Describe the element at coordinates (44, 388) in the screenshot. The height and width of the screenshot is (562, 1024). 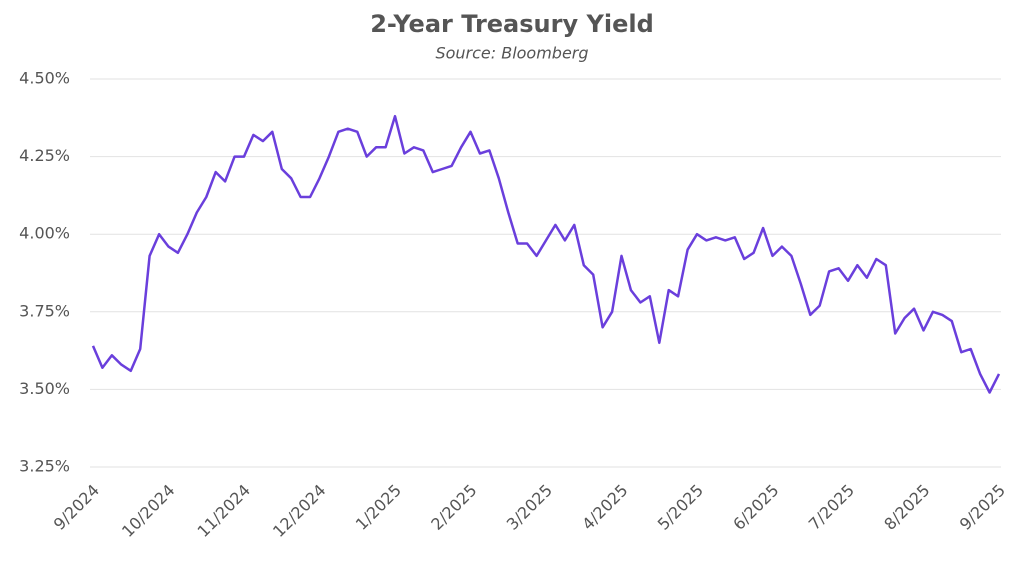
I see `y-tick-label: 3.50%` at that location.